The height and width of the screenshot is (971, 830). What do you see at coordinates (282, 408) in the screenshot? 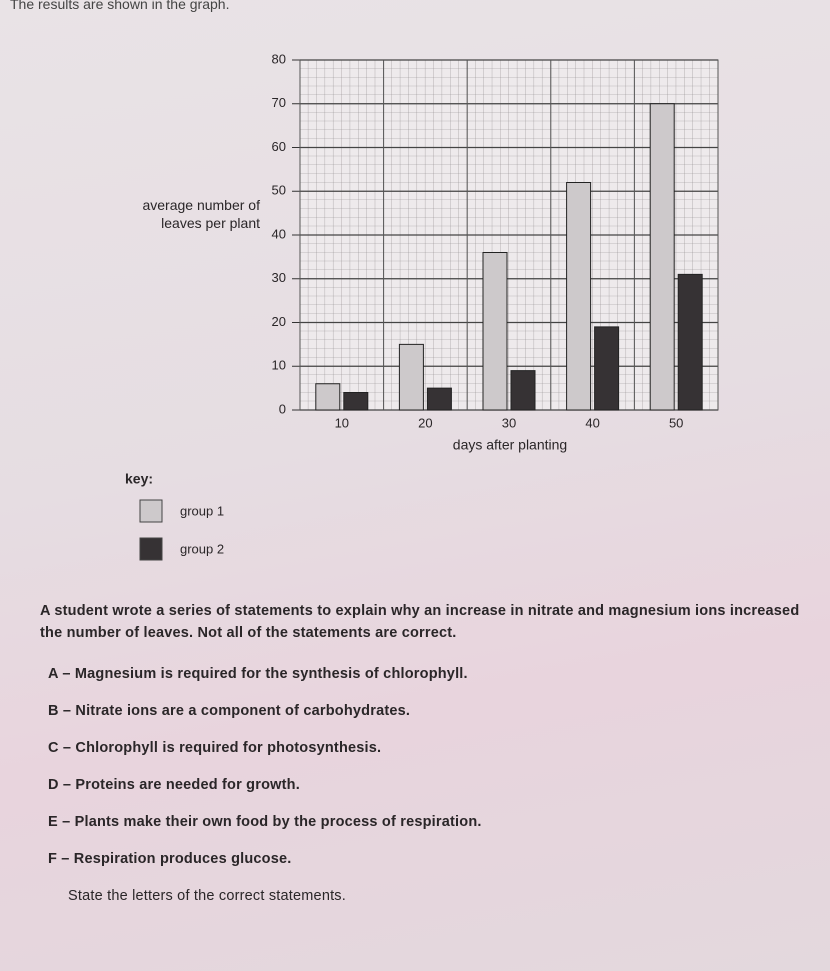
I see `y-tick-label: 0` at bounding box center [282, 408].